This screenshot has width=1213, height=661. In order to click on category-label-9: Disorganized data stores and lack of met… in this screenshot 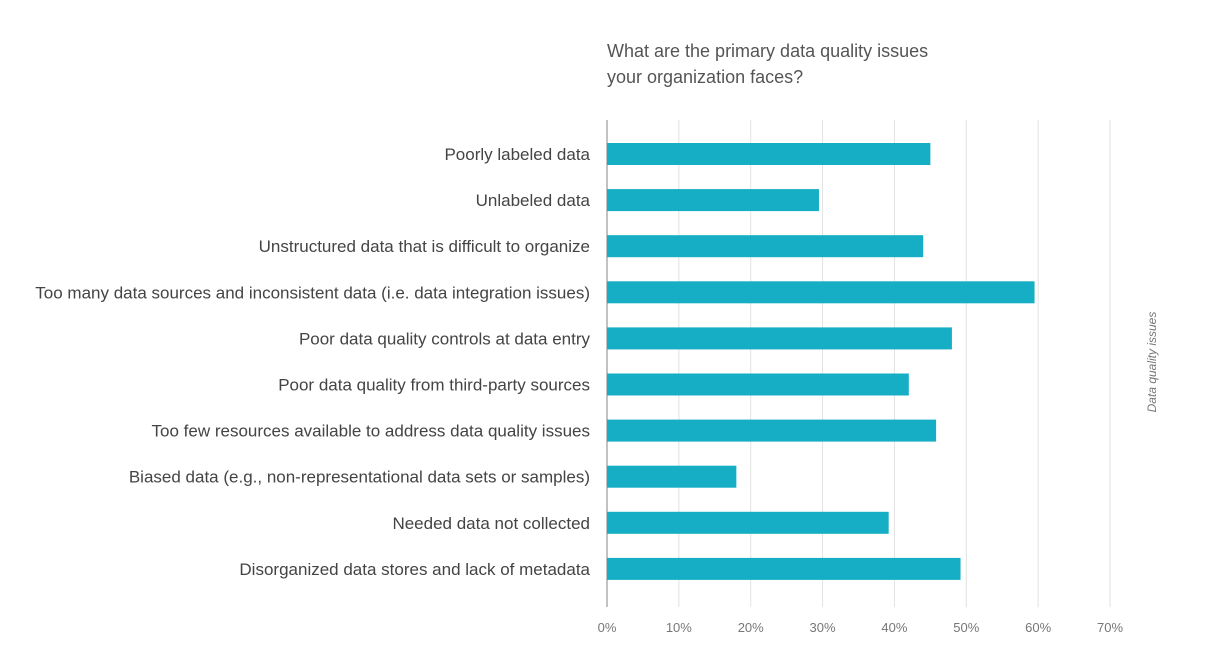, I will do `click(414, 569)`.